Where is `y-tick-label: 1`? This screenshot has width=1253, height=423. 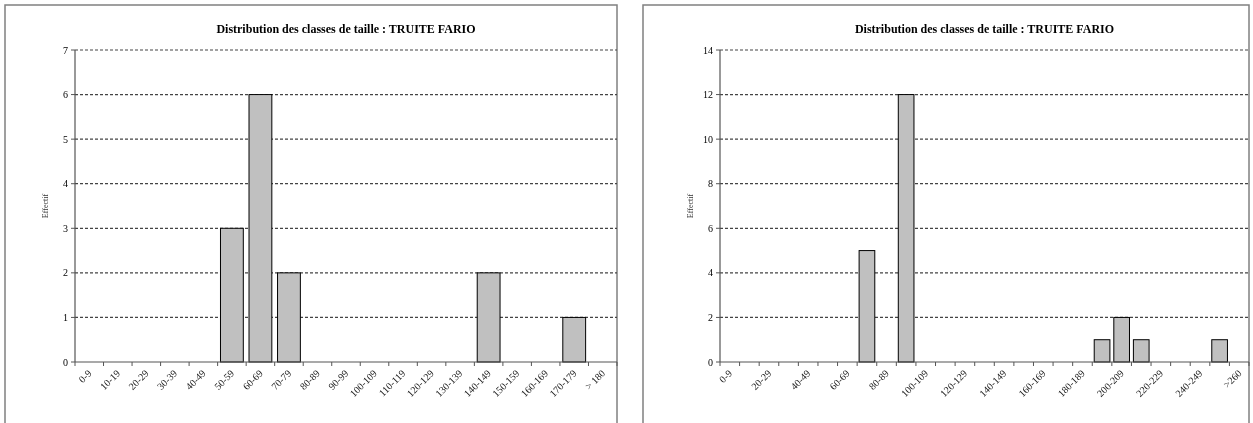 y-tick-label: 1 is located at coordinates (65, 317).